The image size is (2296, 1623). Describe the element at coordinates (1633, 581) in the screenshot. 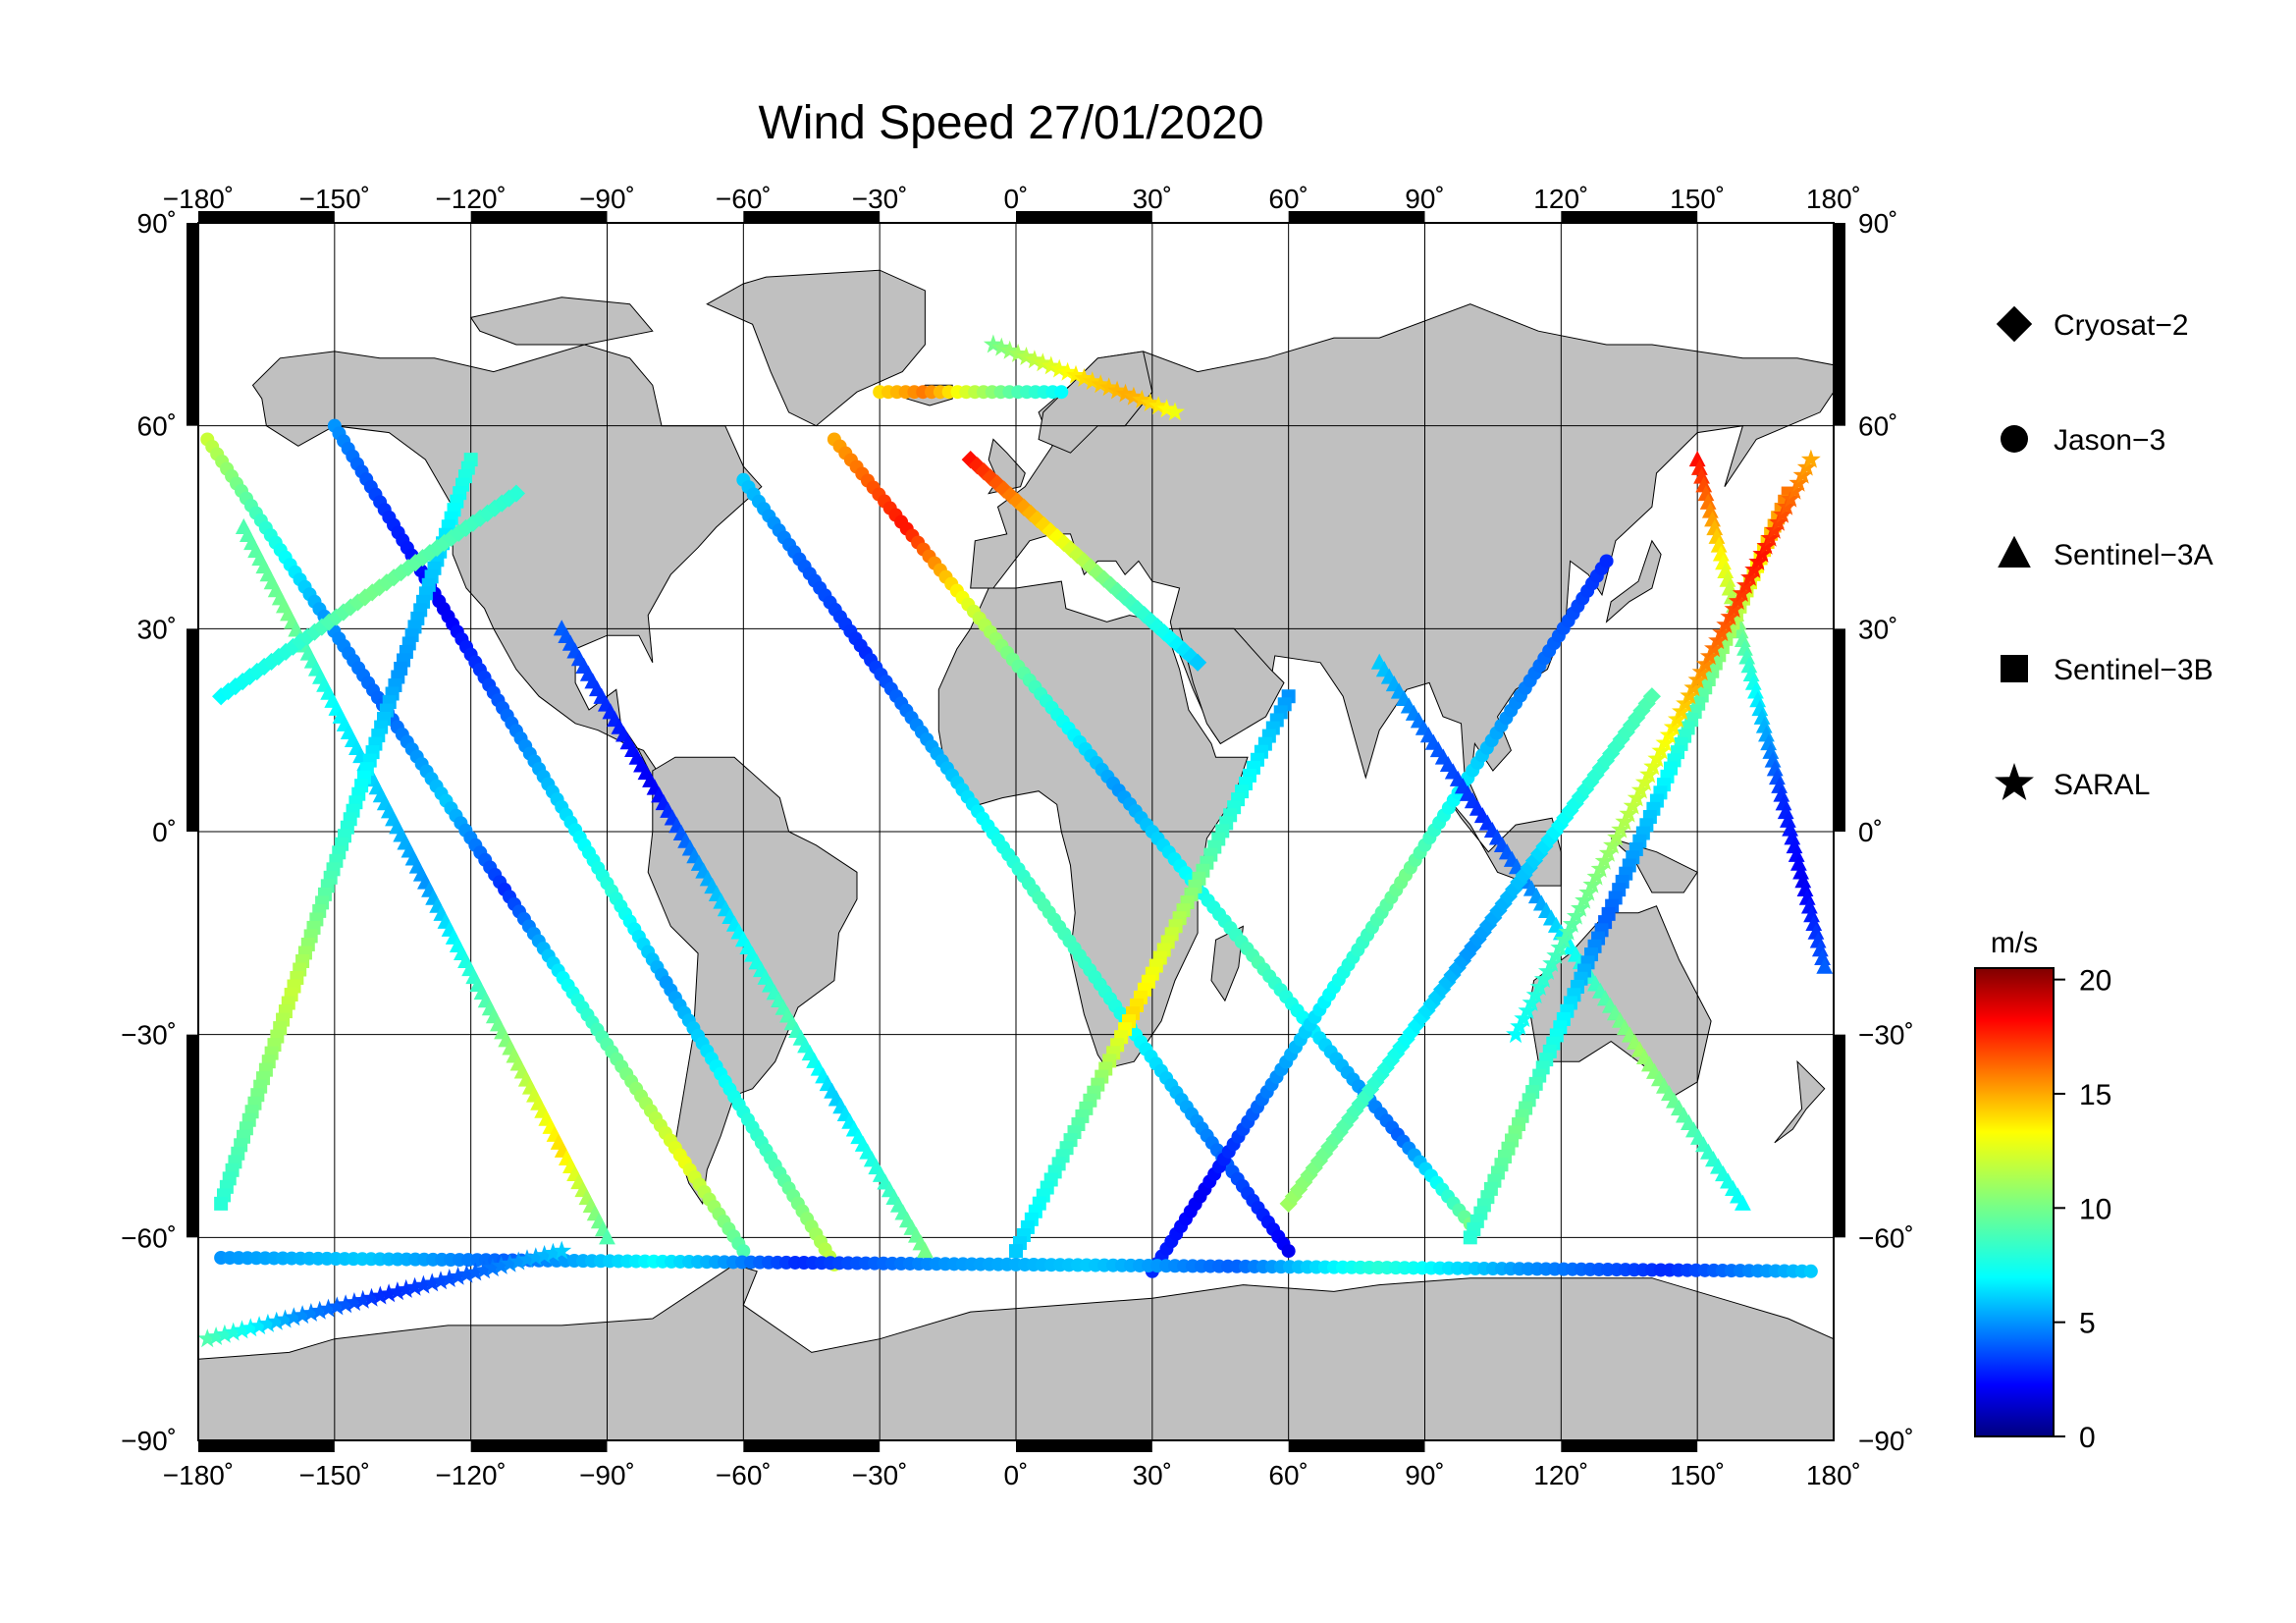

I see `land-japan` at that location.